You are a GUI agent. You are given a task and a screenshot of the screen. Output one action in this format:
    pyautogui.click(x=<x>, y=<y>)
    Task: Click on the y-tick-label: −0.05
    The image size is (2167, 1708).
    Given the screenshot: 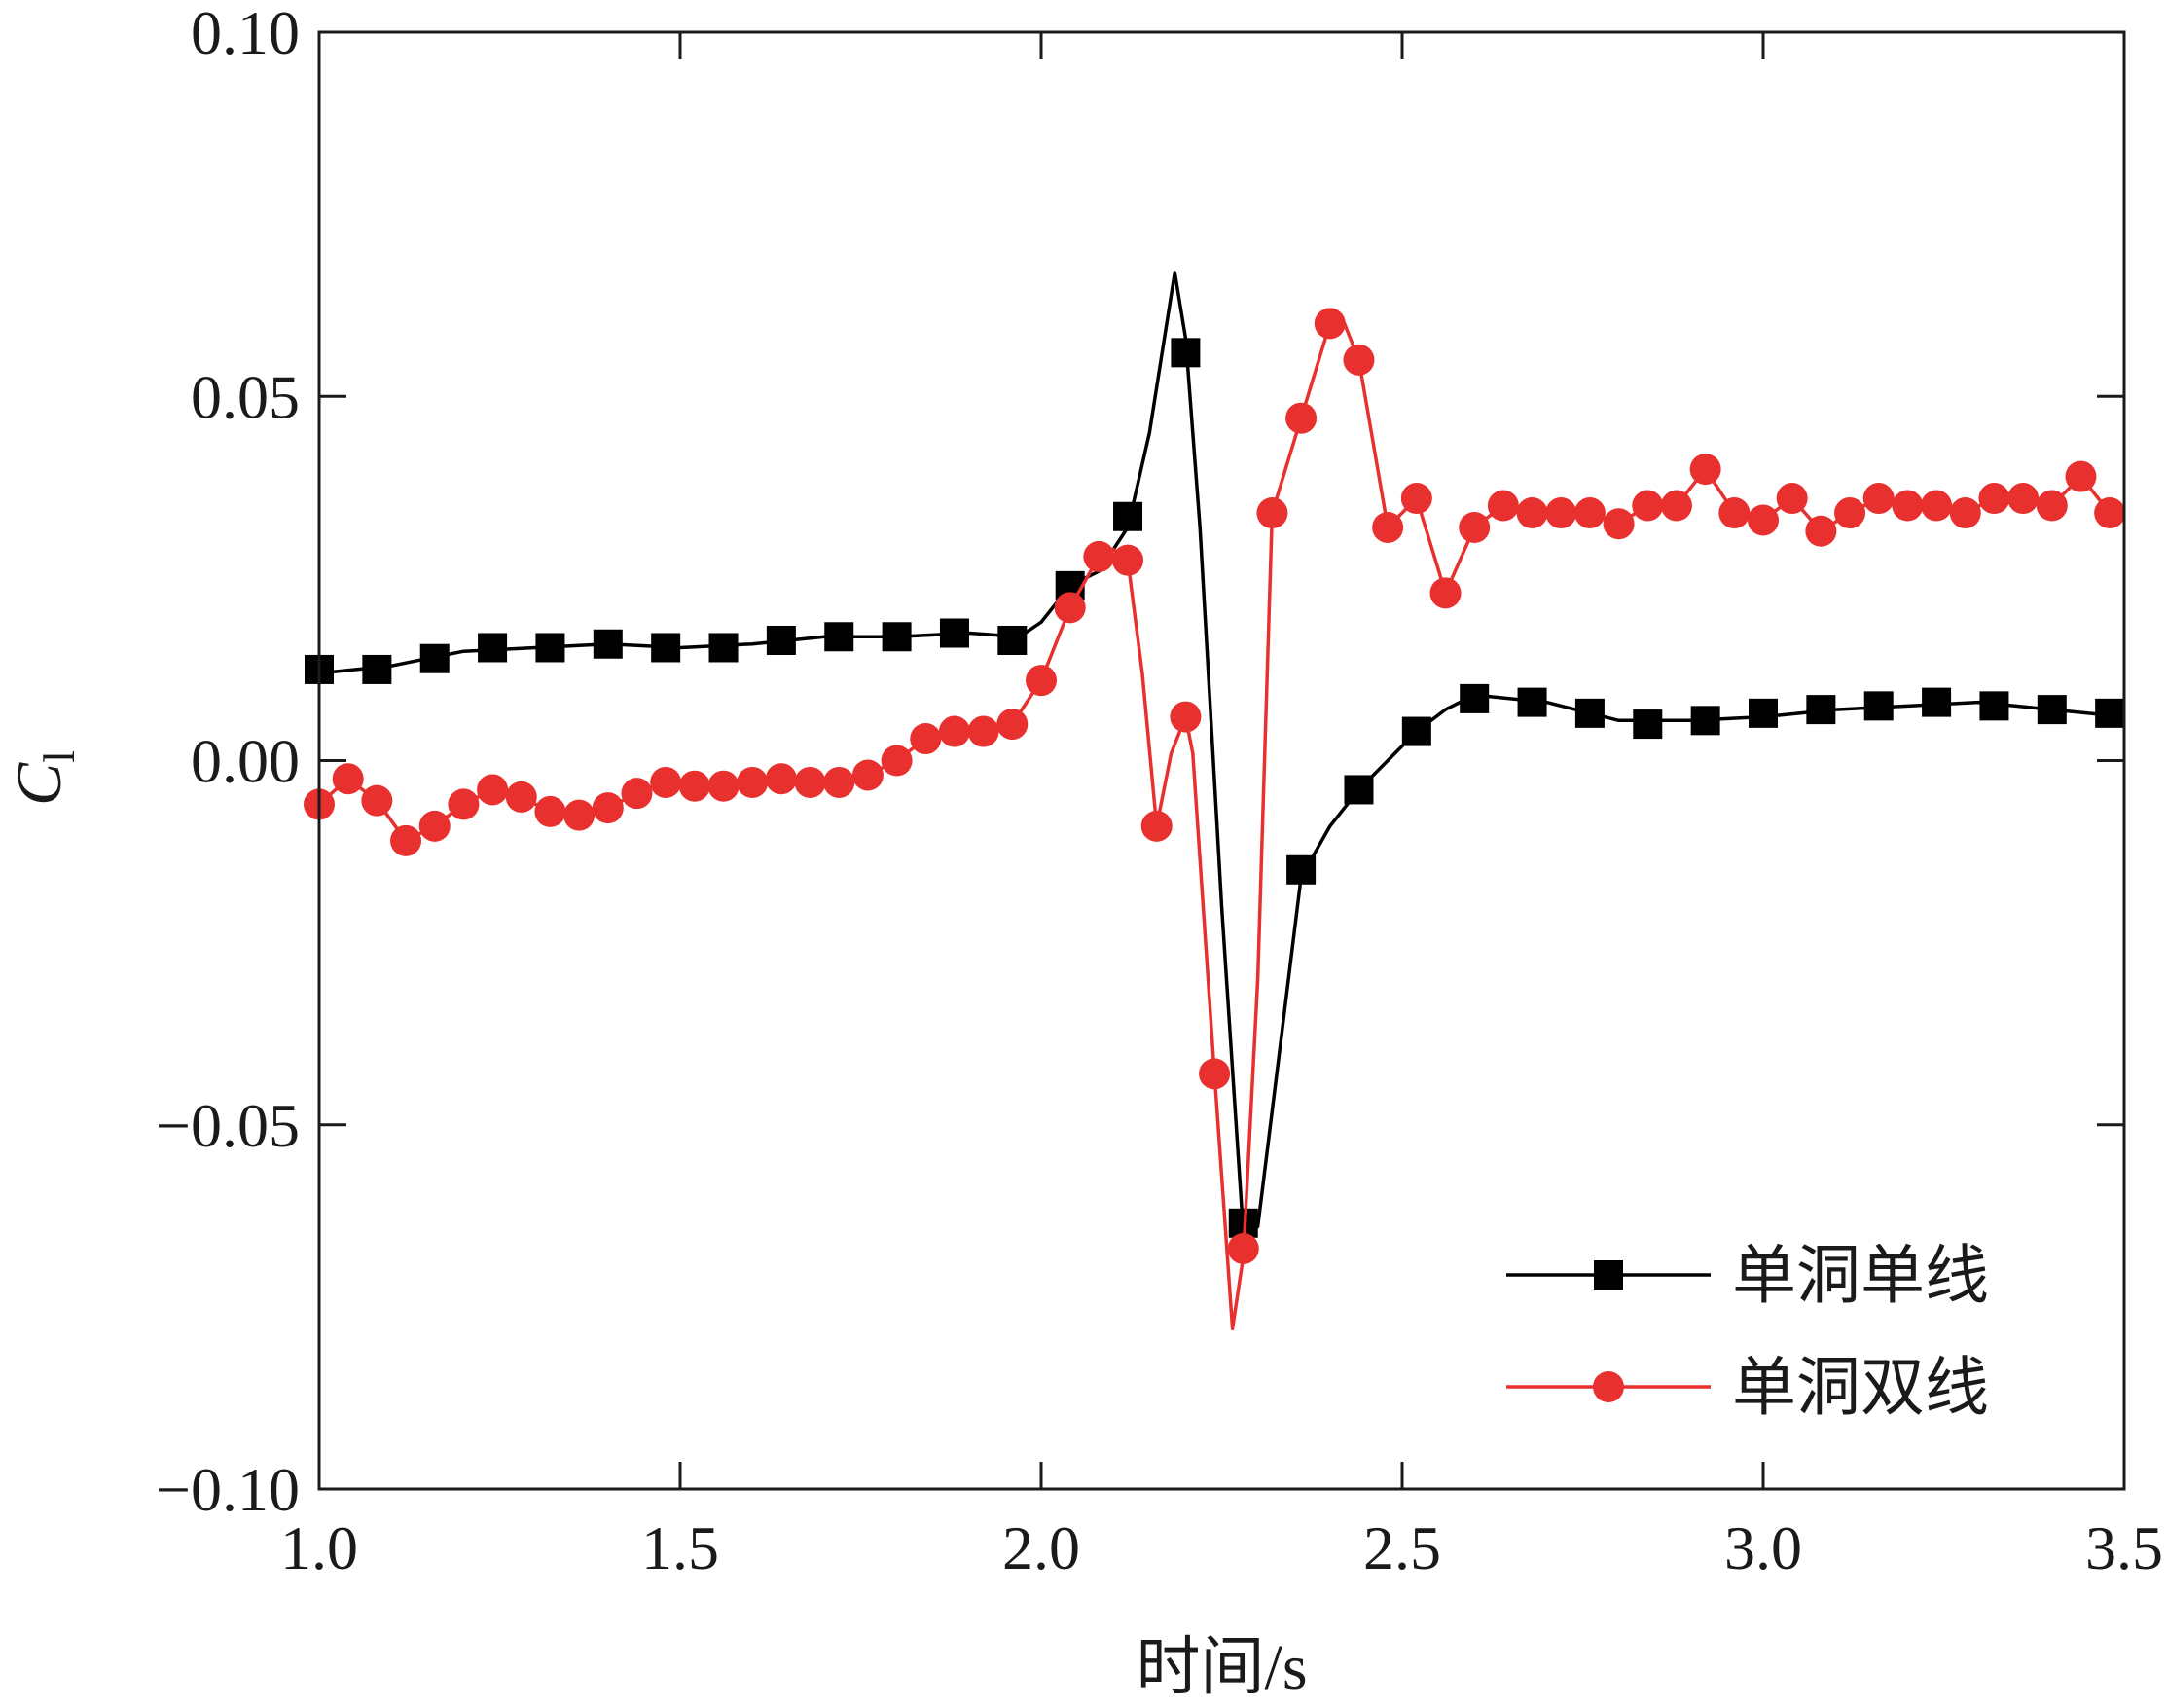 What is the action you would take?
    pyautogui.click(x=228, y=1125)
    